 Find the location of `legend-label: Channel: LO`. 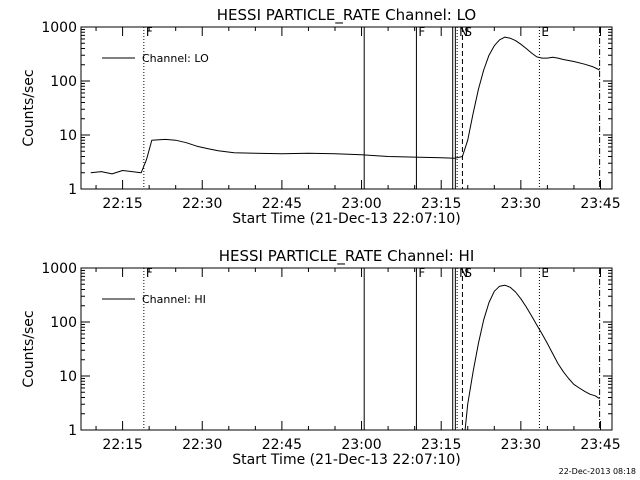

legend-label: Channel: LO is located at coordinates (175, 58).